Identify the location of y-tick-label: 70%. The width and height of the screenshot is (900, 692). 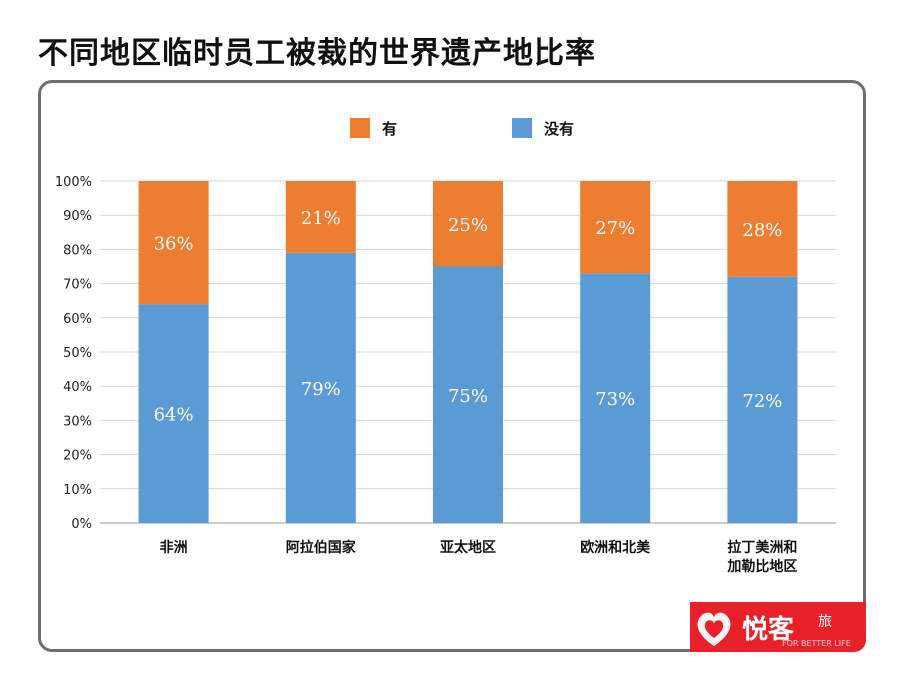
(77, 285).